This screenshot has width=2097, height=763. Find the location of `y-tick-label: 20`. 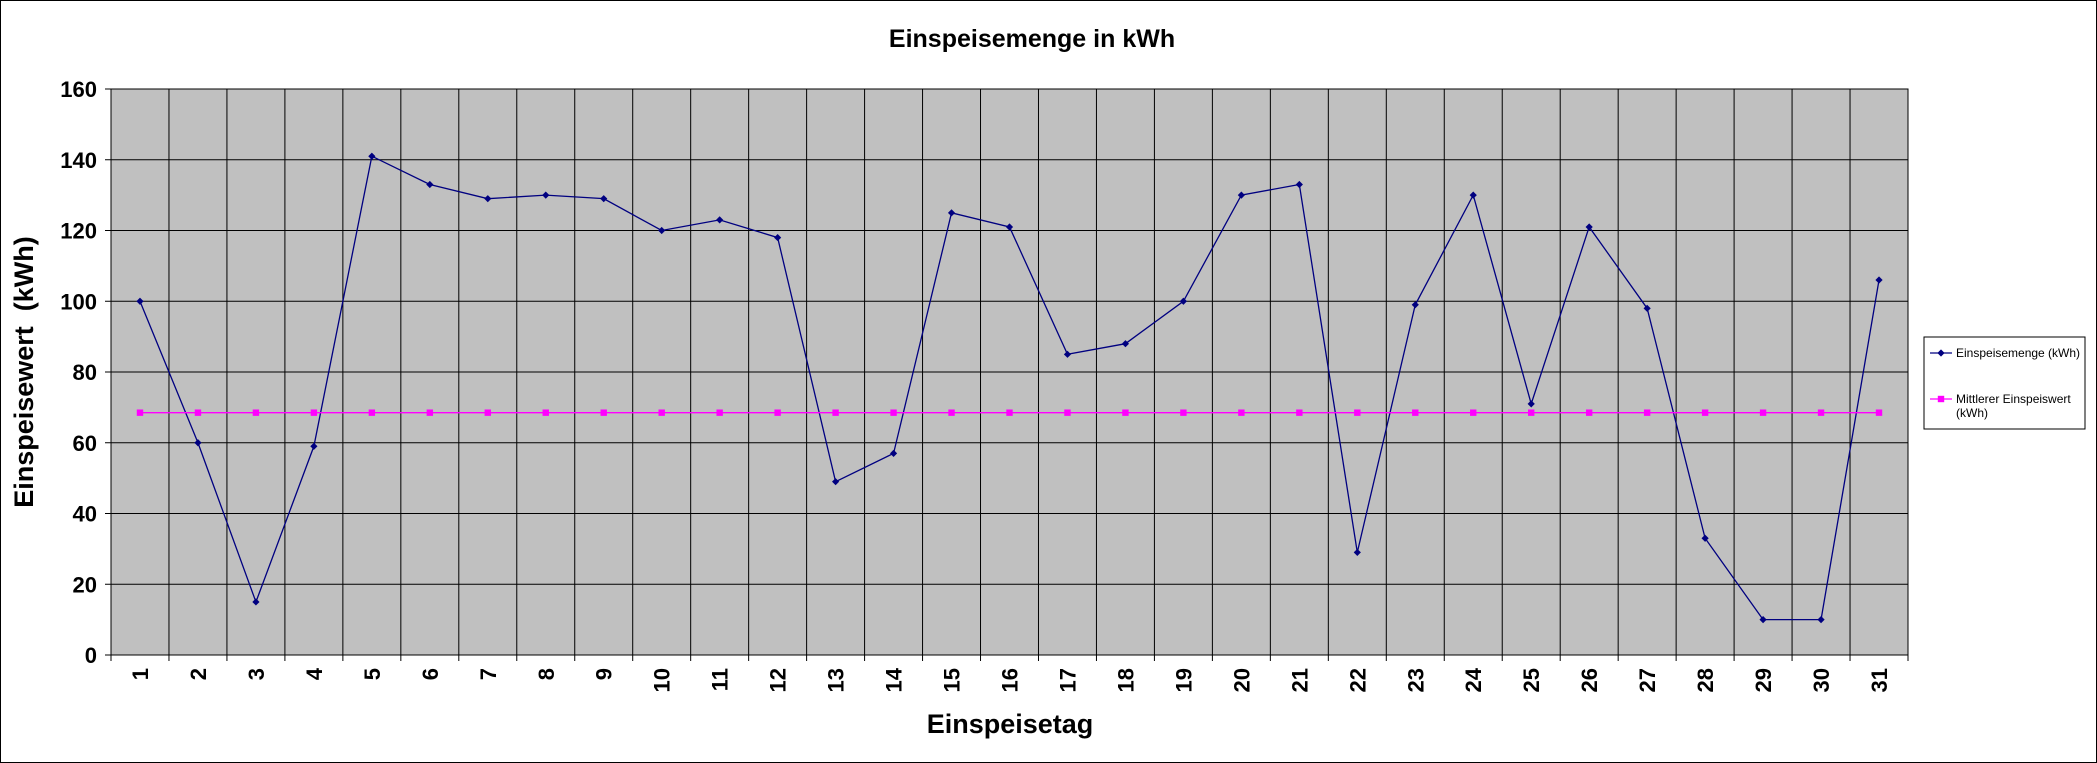

y-tick-label: 20 is located at coordinates (85, 584).